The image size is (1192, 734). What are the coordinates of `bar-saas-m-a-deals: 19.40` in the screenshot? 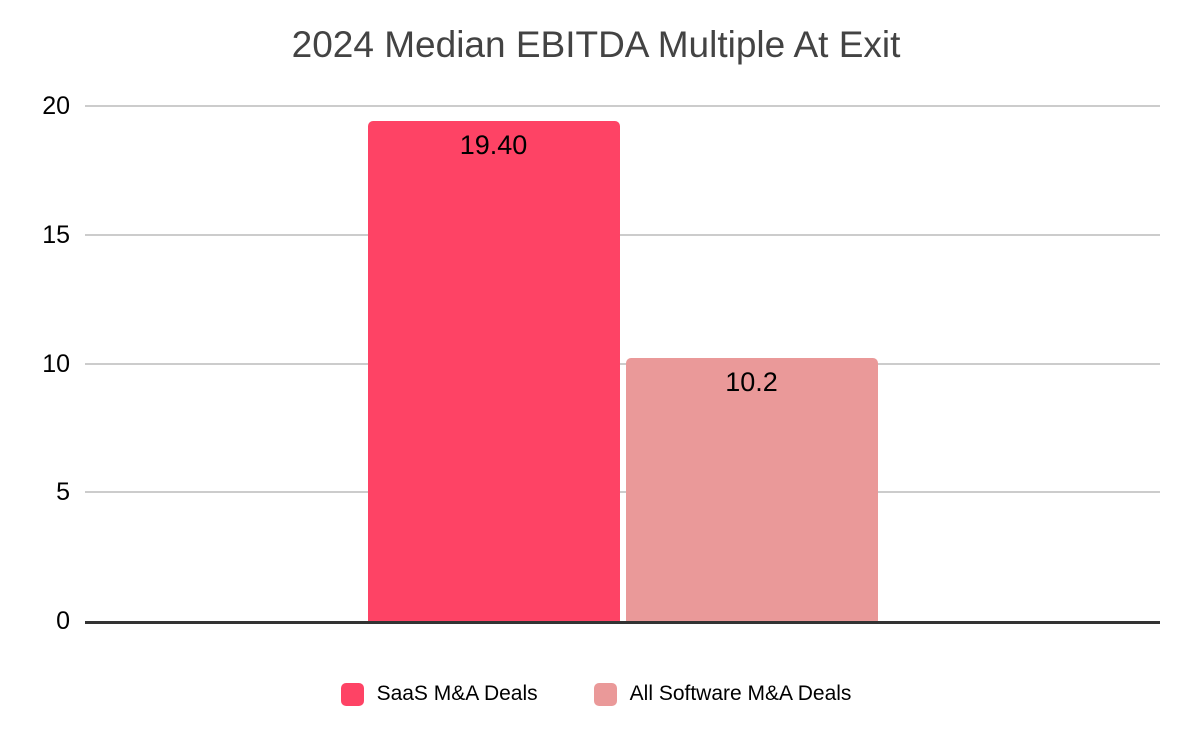 It's located at (493, 371).